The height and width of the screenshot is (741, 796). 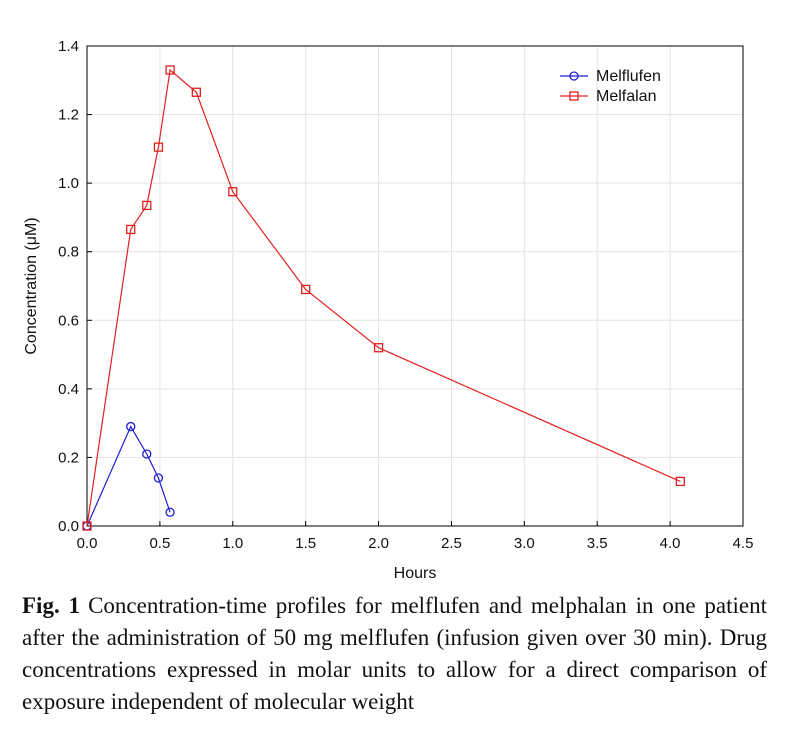 I want to click on x-tick-label: 0.0, so click(x=87, y=543).